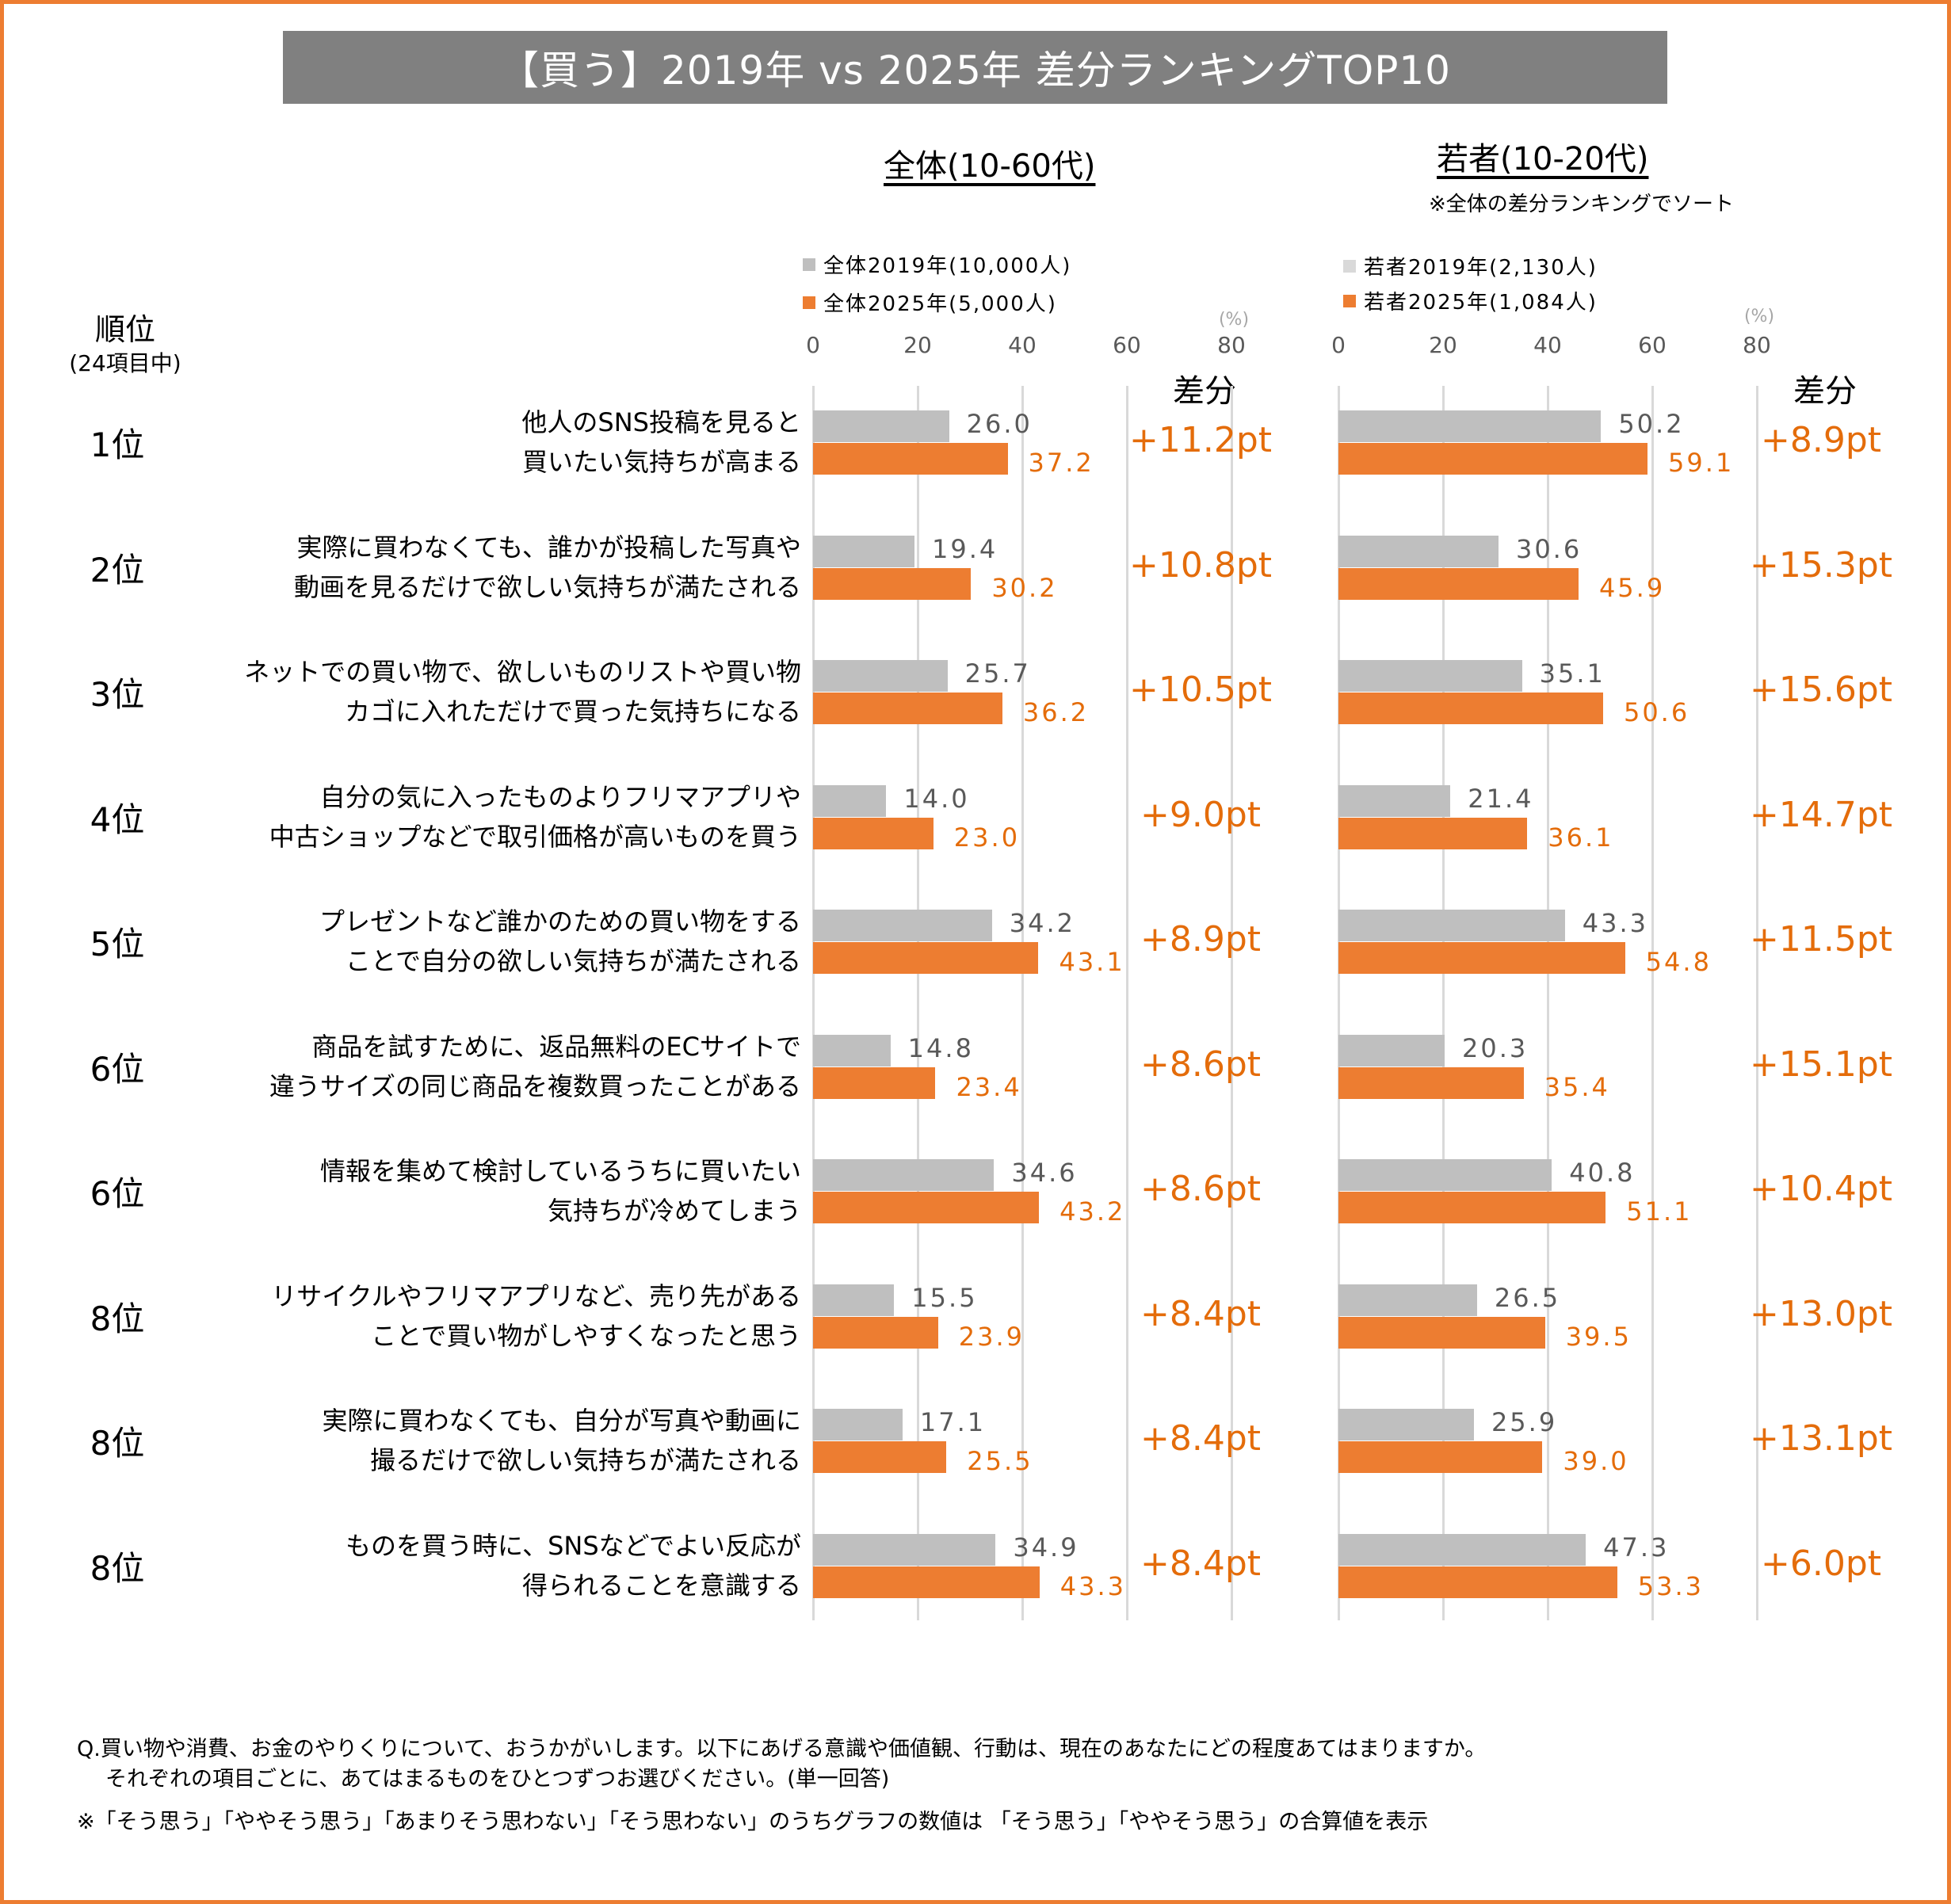  Describe the element at coordinates (117, 944) in the screenshot. I see `rank-label: 5位` at that location.